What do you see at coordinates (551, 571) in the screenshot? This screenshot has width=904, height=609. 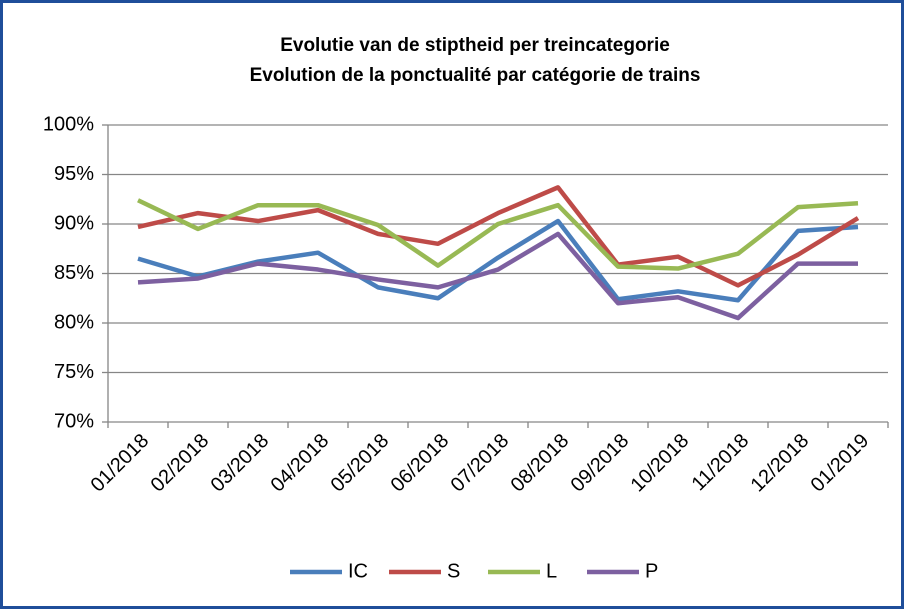 I see `legend-label: L` at bounding box center [551, 571].